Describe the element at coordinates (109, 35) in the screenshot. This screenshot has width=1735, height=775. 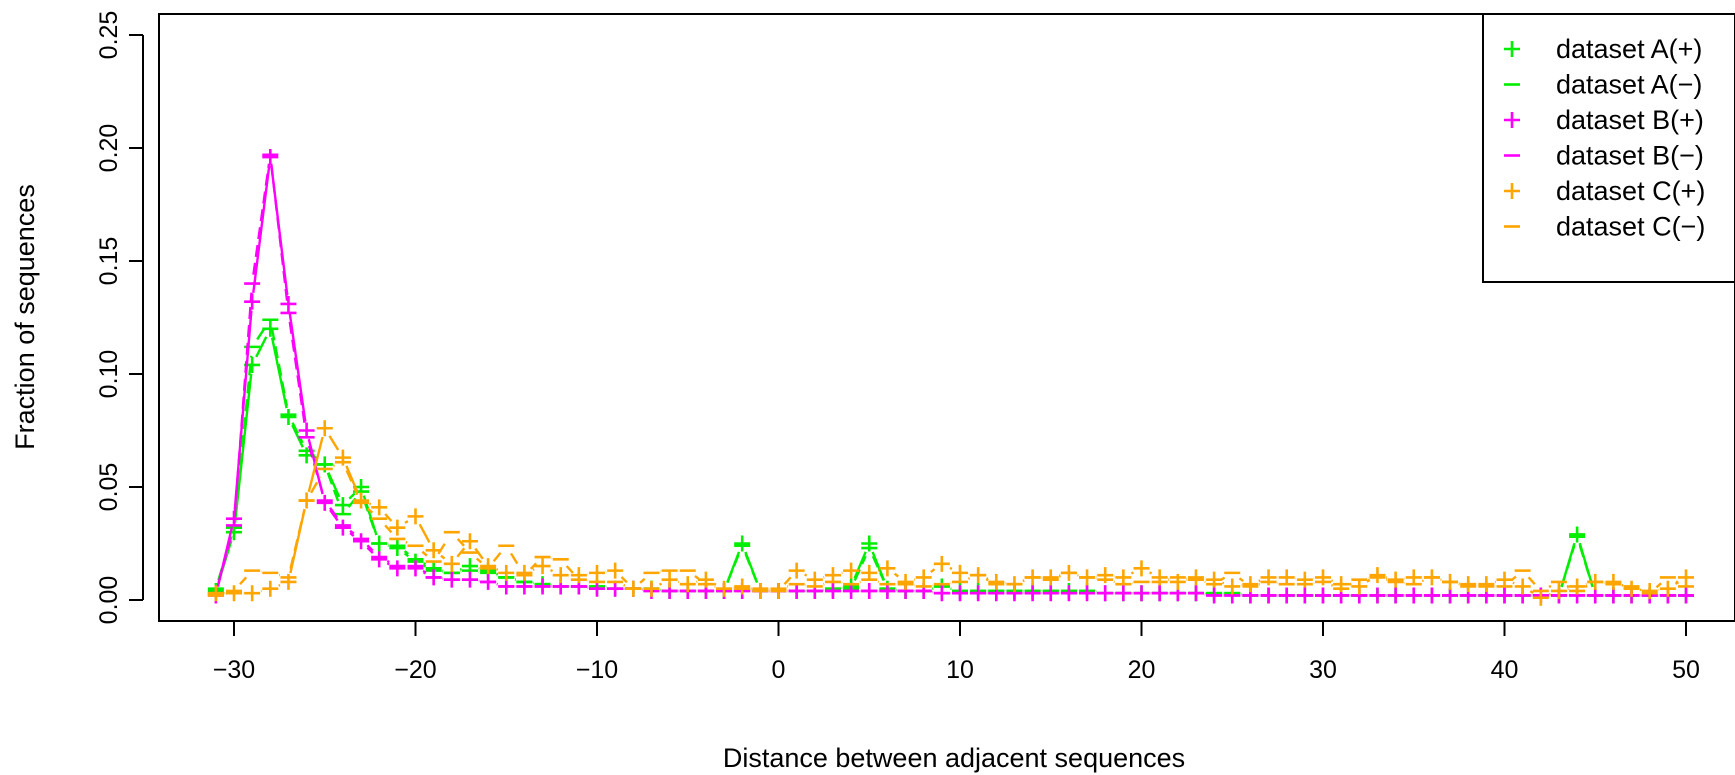
I see `y-tick-label: 0.25` at that location.